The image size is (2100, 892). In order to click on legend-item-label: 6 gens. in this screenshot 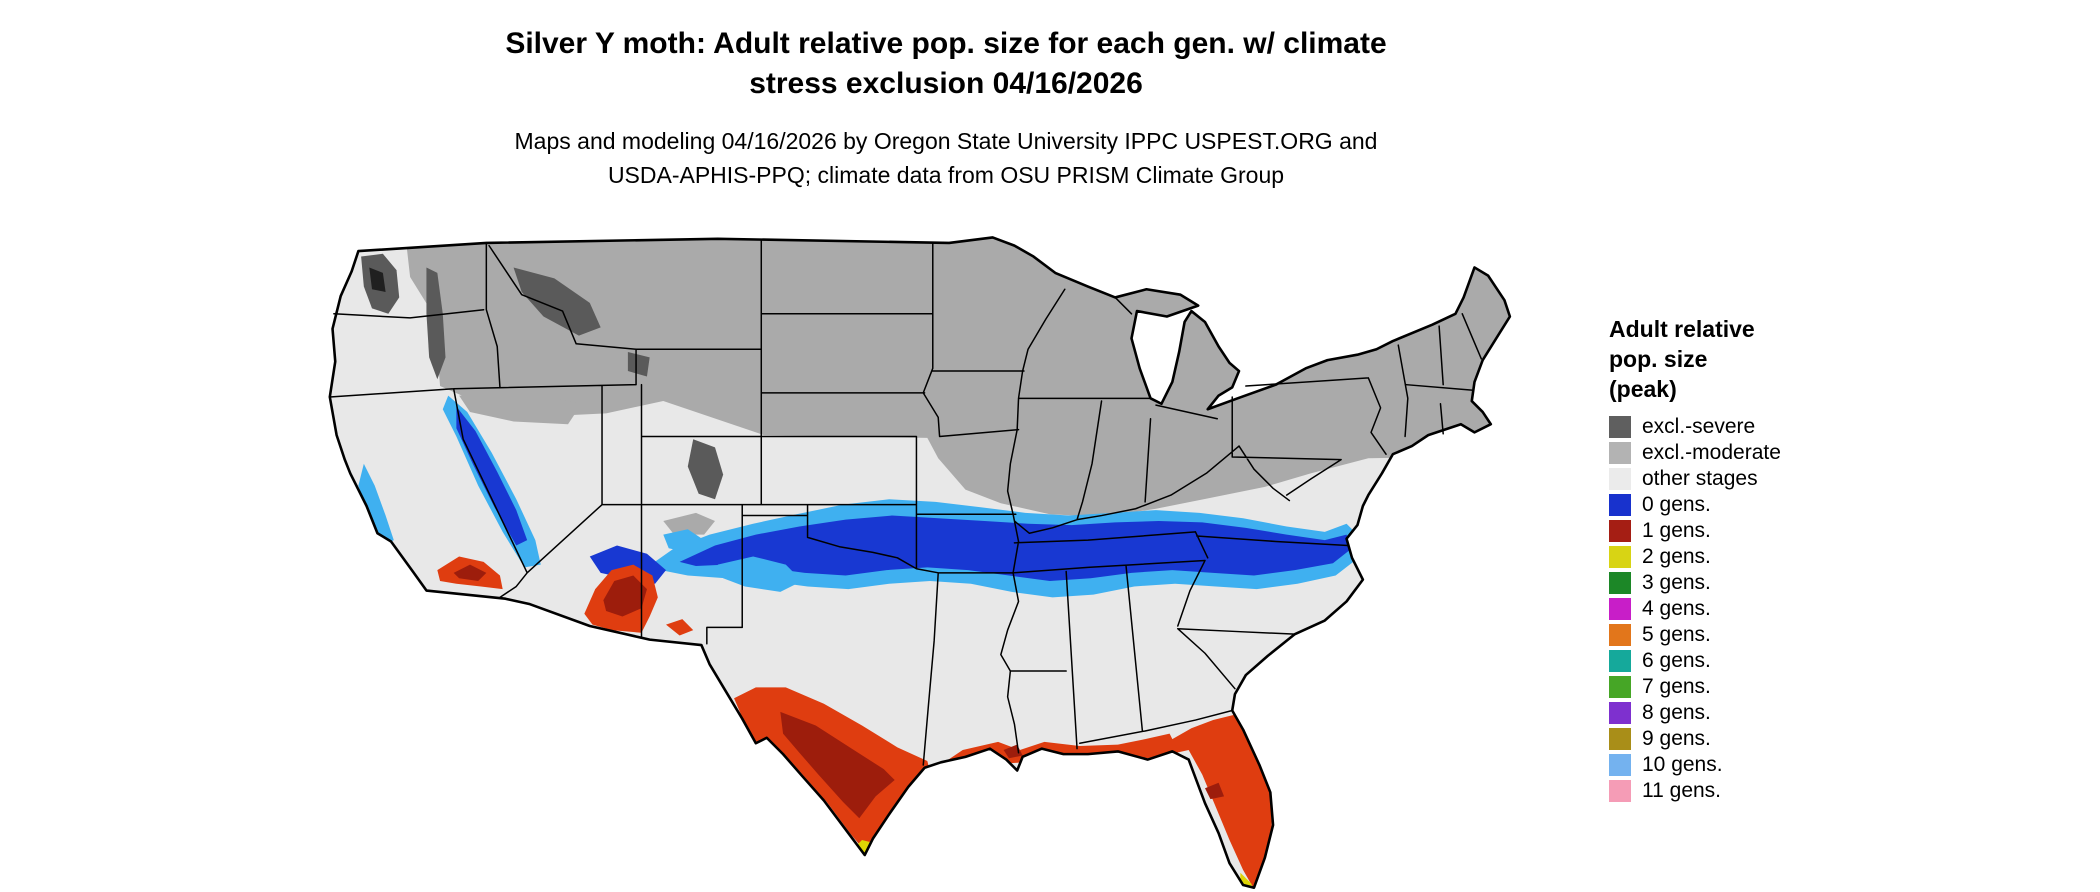, I will do `click(1676, 660)`.